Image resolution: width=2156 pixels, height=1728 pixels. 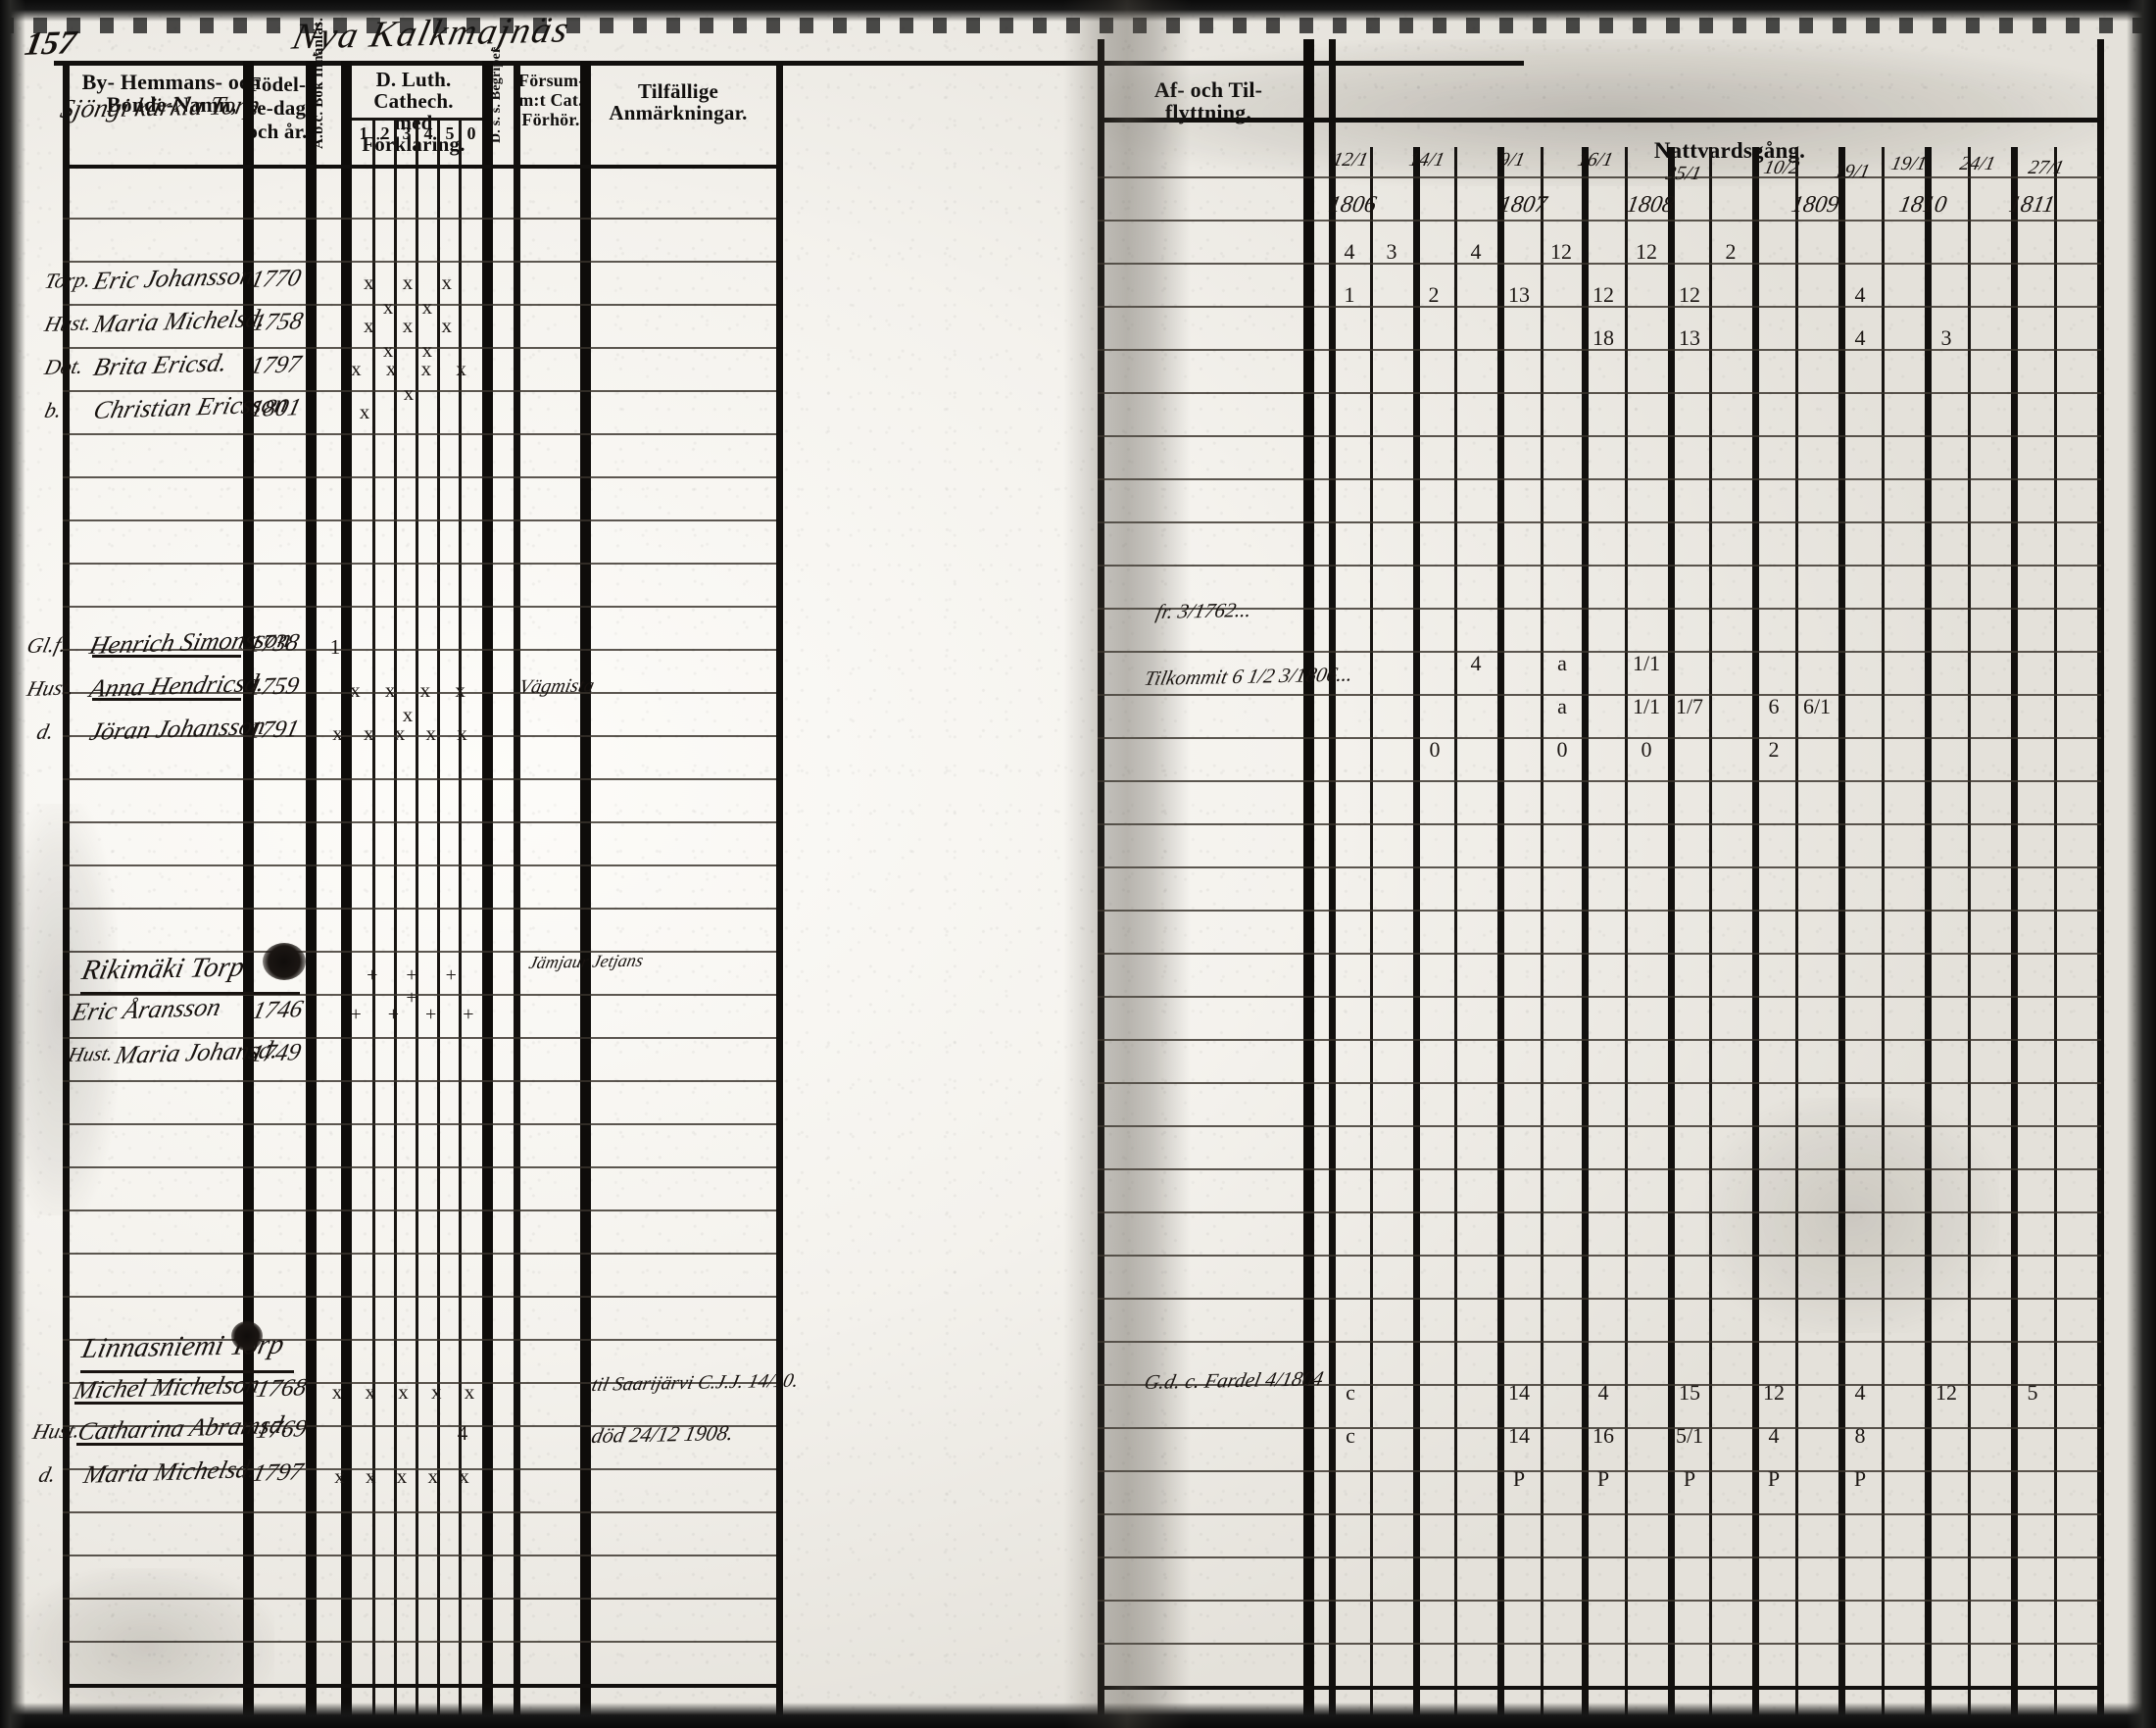 What do you see at coordinates (1349, 294) in the screenshot?
I see `communion-tally: 1` at bounding box center [1349, 294].